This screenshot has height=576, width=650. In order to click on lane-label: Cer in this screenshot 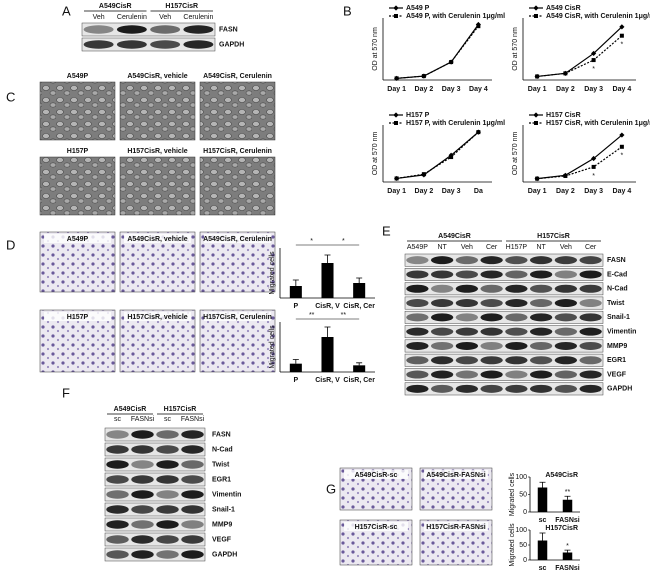, I will do `click(591, 247)`.